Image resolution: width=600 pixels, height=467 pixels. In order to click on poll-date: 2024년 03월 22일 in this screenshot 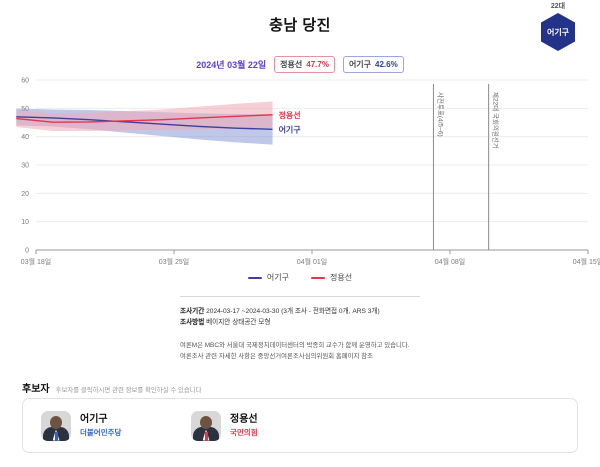, I will do `click(231, 65)`.